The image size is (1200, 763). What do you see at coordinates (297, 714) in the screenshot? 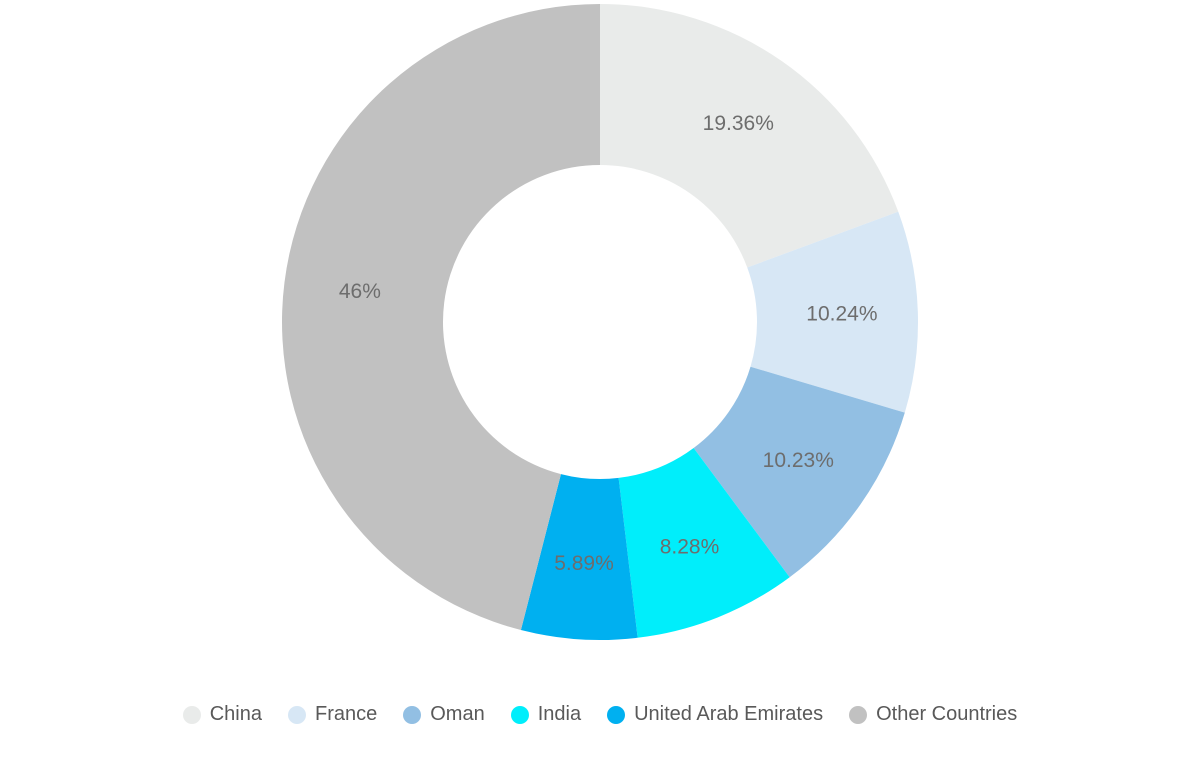
I see `legend-swatch-france` at bounding box center [297, 714].